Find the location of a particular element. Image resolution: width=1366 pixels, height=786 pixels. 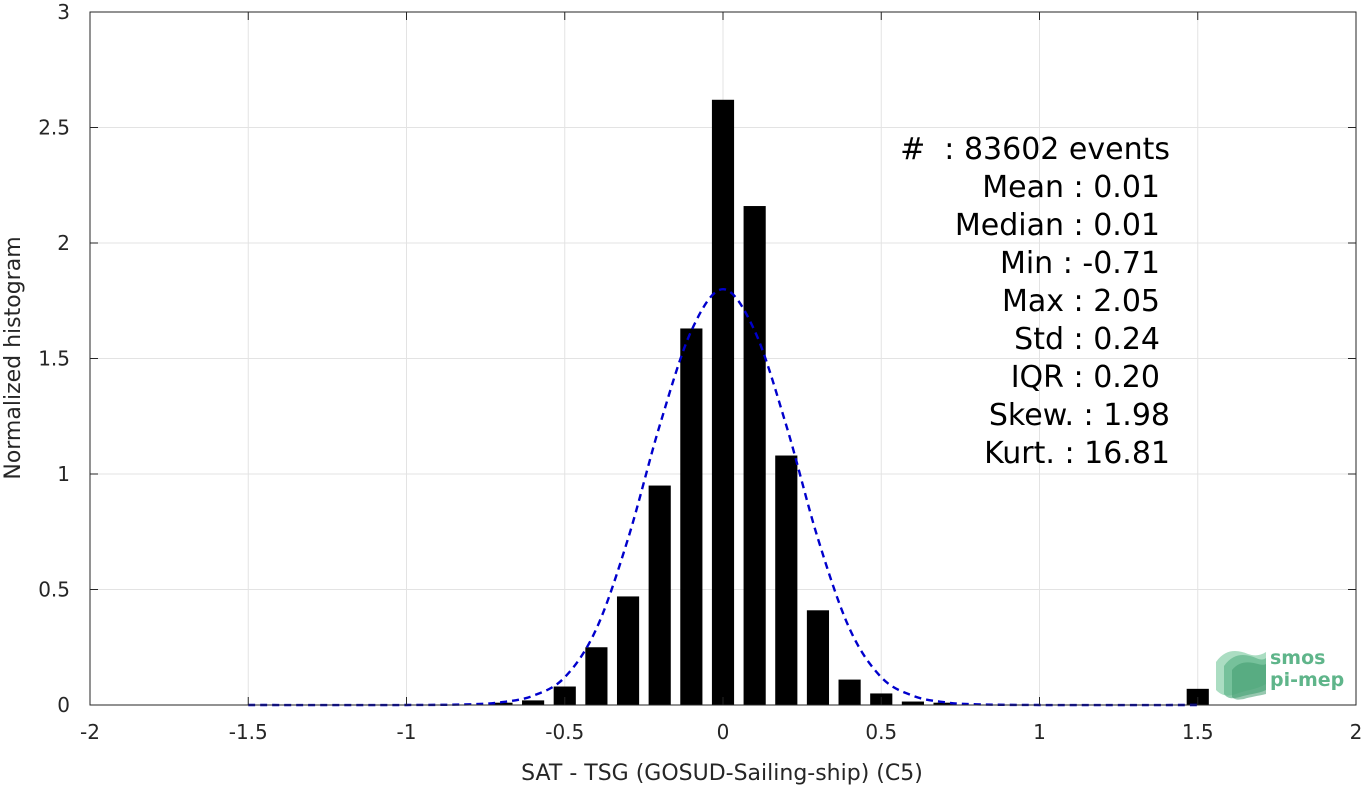

stat-max: Max : 2.05 is located at coordinates (1081, 301).